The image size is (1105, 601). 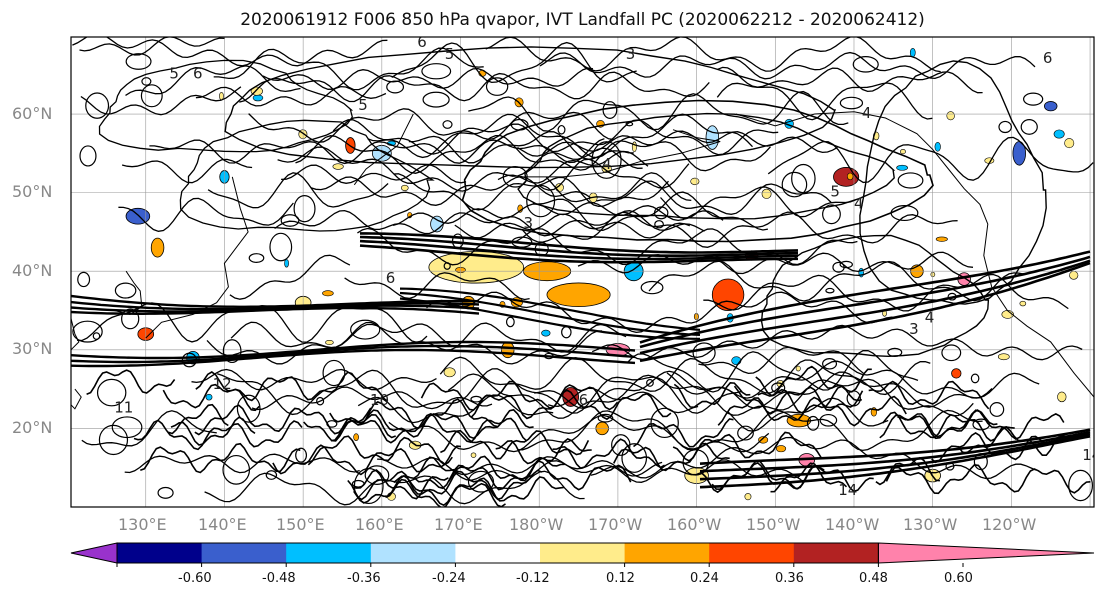 What do you see at coordinates (32, 113) in the screenshot?
I see `lat-label-60n: 60°N` at bounding box center [32, 113].